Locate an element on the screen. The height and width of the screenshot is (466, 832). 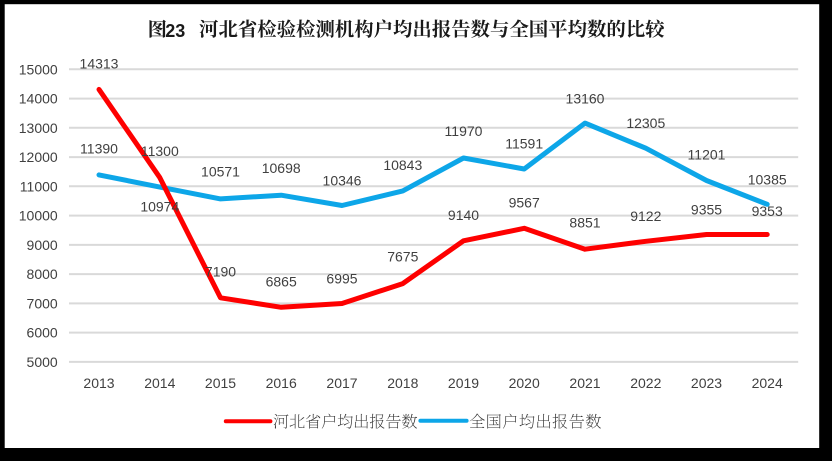
svg-text: 8851 is located at coordinates (584, 223).